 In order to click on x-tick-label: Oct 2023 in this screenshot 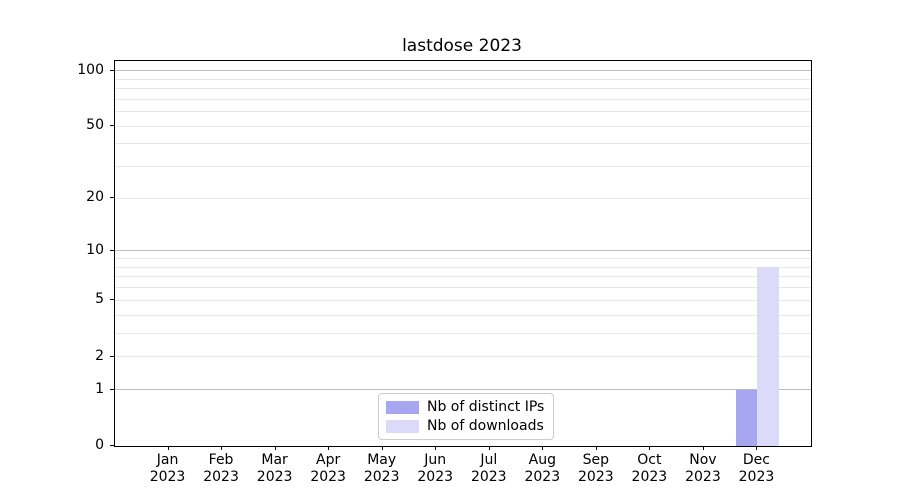, I will do `click(649, 468)`.